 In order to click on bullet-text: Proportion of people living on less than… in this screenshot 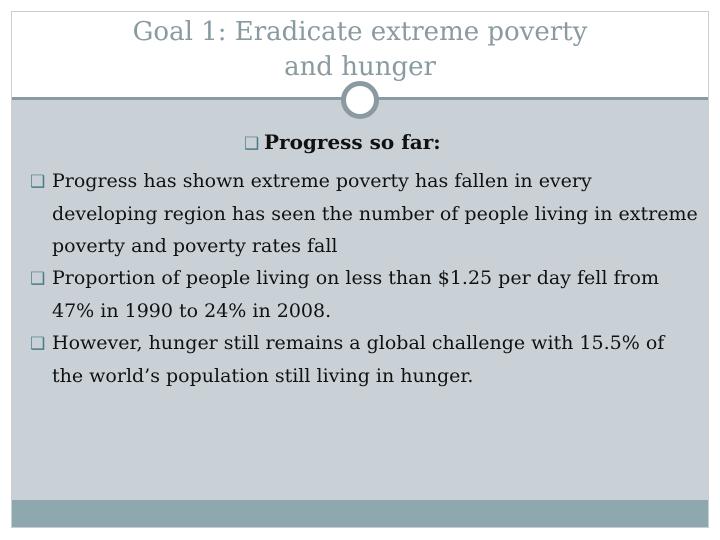, I will do `click(356, 294)`.